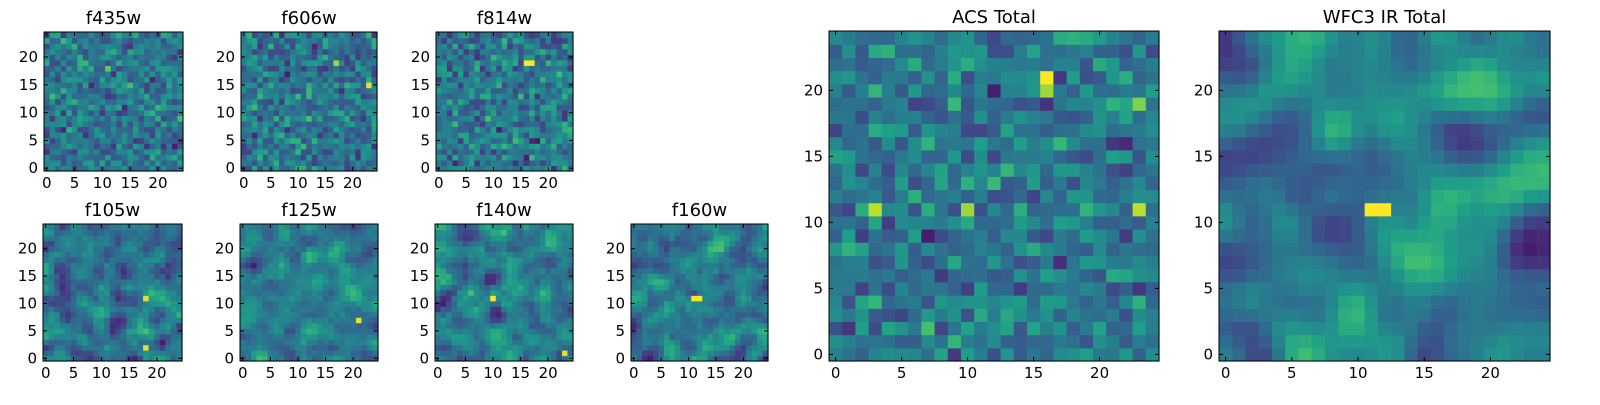  I want to click on x-tick-label: 0, so click(47, 183).